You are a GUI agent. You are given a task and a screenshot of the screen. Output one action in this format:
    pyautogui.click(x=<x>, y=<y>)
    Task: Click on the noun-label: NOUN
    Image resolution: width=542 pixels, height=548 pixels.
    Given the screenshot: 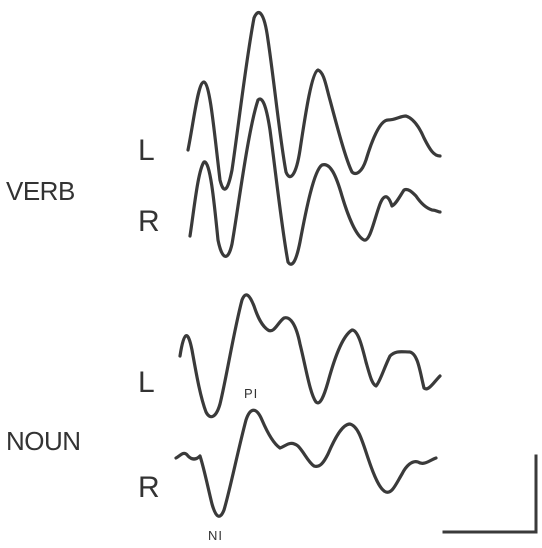 What is the action you would take?
    pyautogui.click(x=43, y=441)
    